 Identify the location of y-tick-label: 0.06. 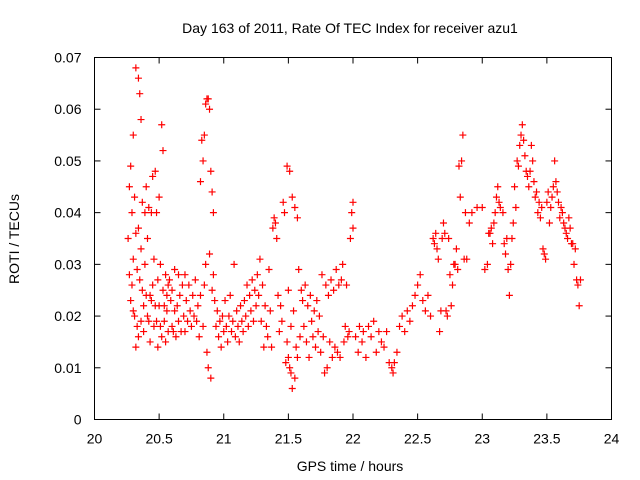
(67, 109).